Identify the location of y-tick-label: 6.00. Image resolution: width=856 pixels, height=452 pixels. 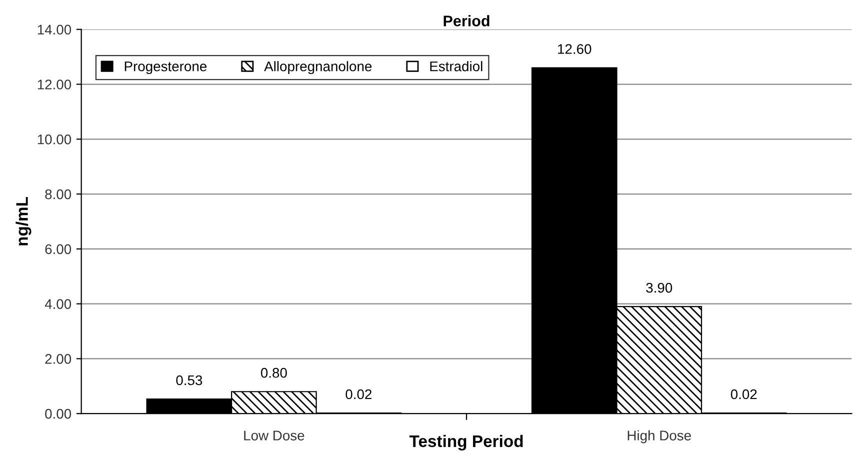
(58, 249).